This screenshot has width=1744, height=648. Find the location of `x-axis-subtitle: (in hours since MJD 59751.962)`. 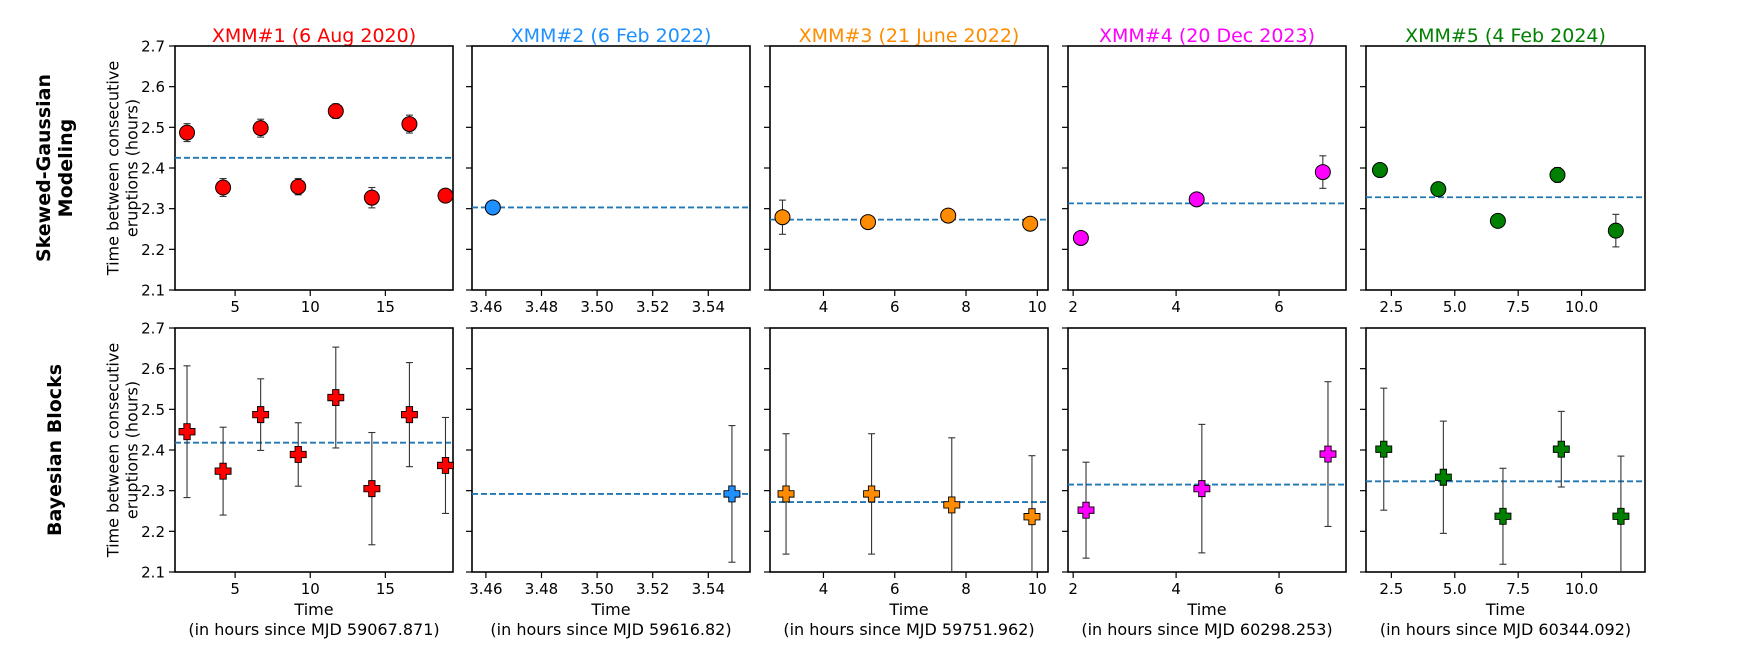

x-axis-subtitle: (in hours since MJD 59751.962) is located at coordinates (908, 629).